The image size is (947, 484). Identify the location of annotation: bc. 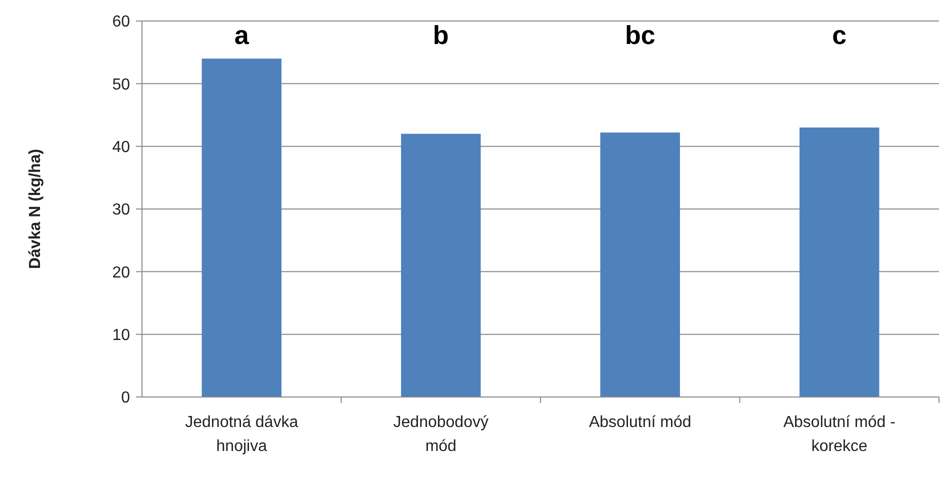
(640, 35).